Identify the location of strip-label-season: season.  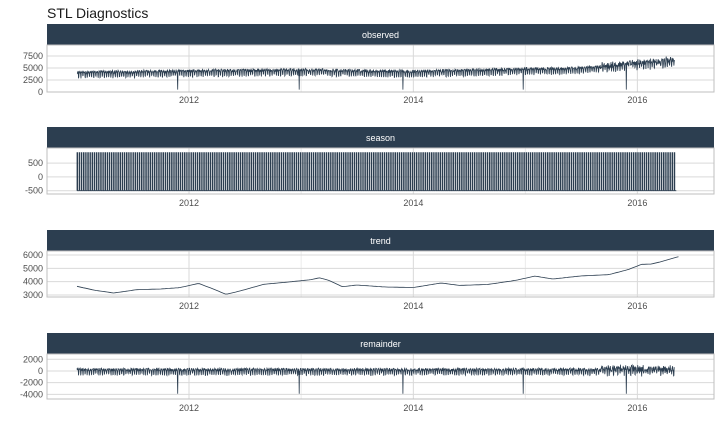
(380, 138).